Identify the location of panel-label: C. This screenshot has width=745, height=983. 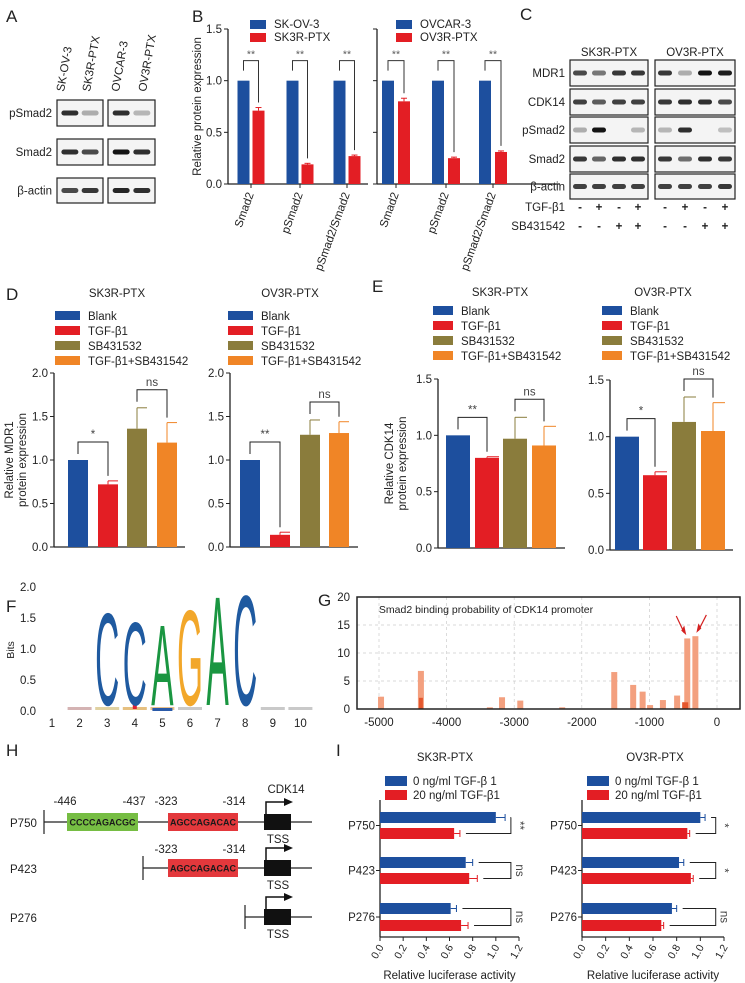
(526, 14).